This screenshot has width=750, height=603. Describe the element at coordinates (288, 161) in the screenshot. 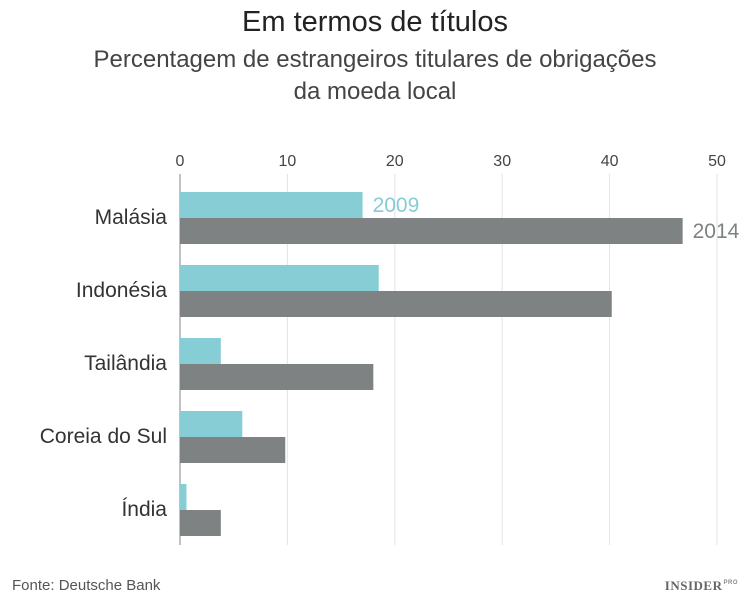

I see `x-tick-label: 10` at that location.